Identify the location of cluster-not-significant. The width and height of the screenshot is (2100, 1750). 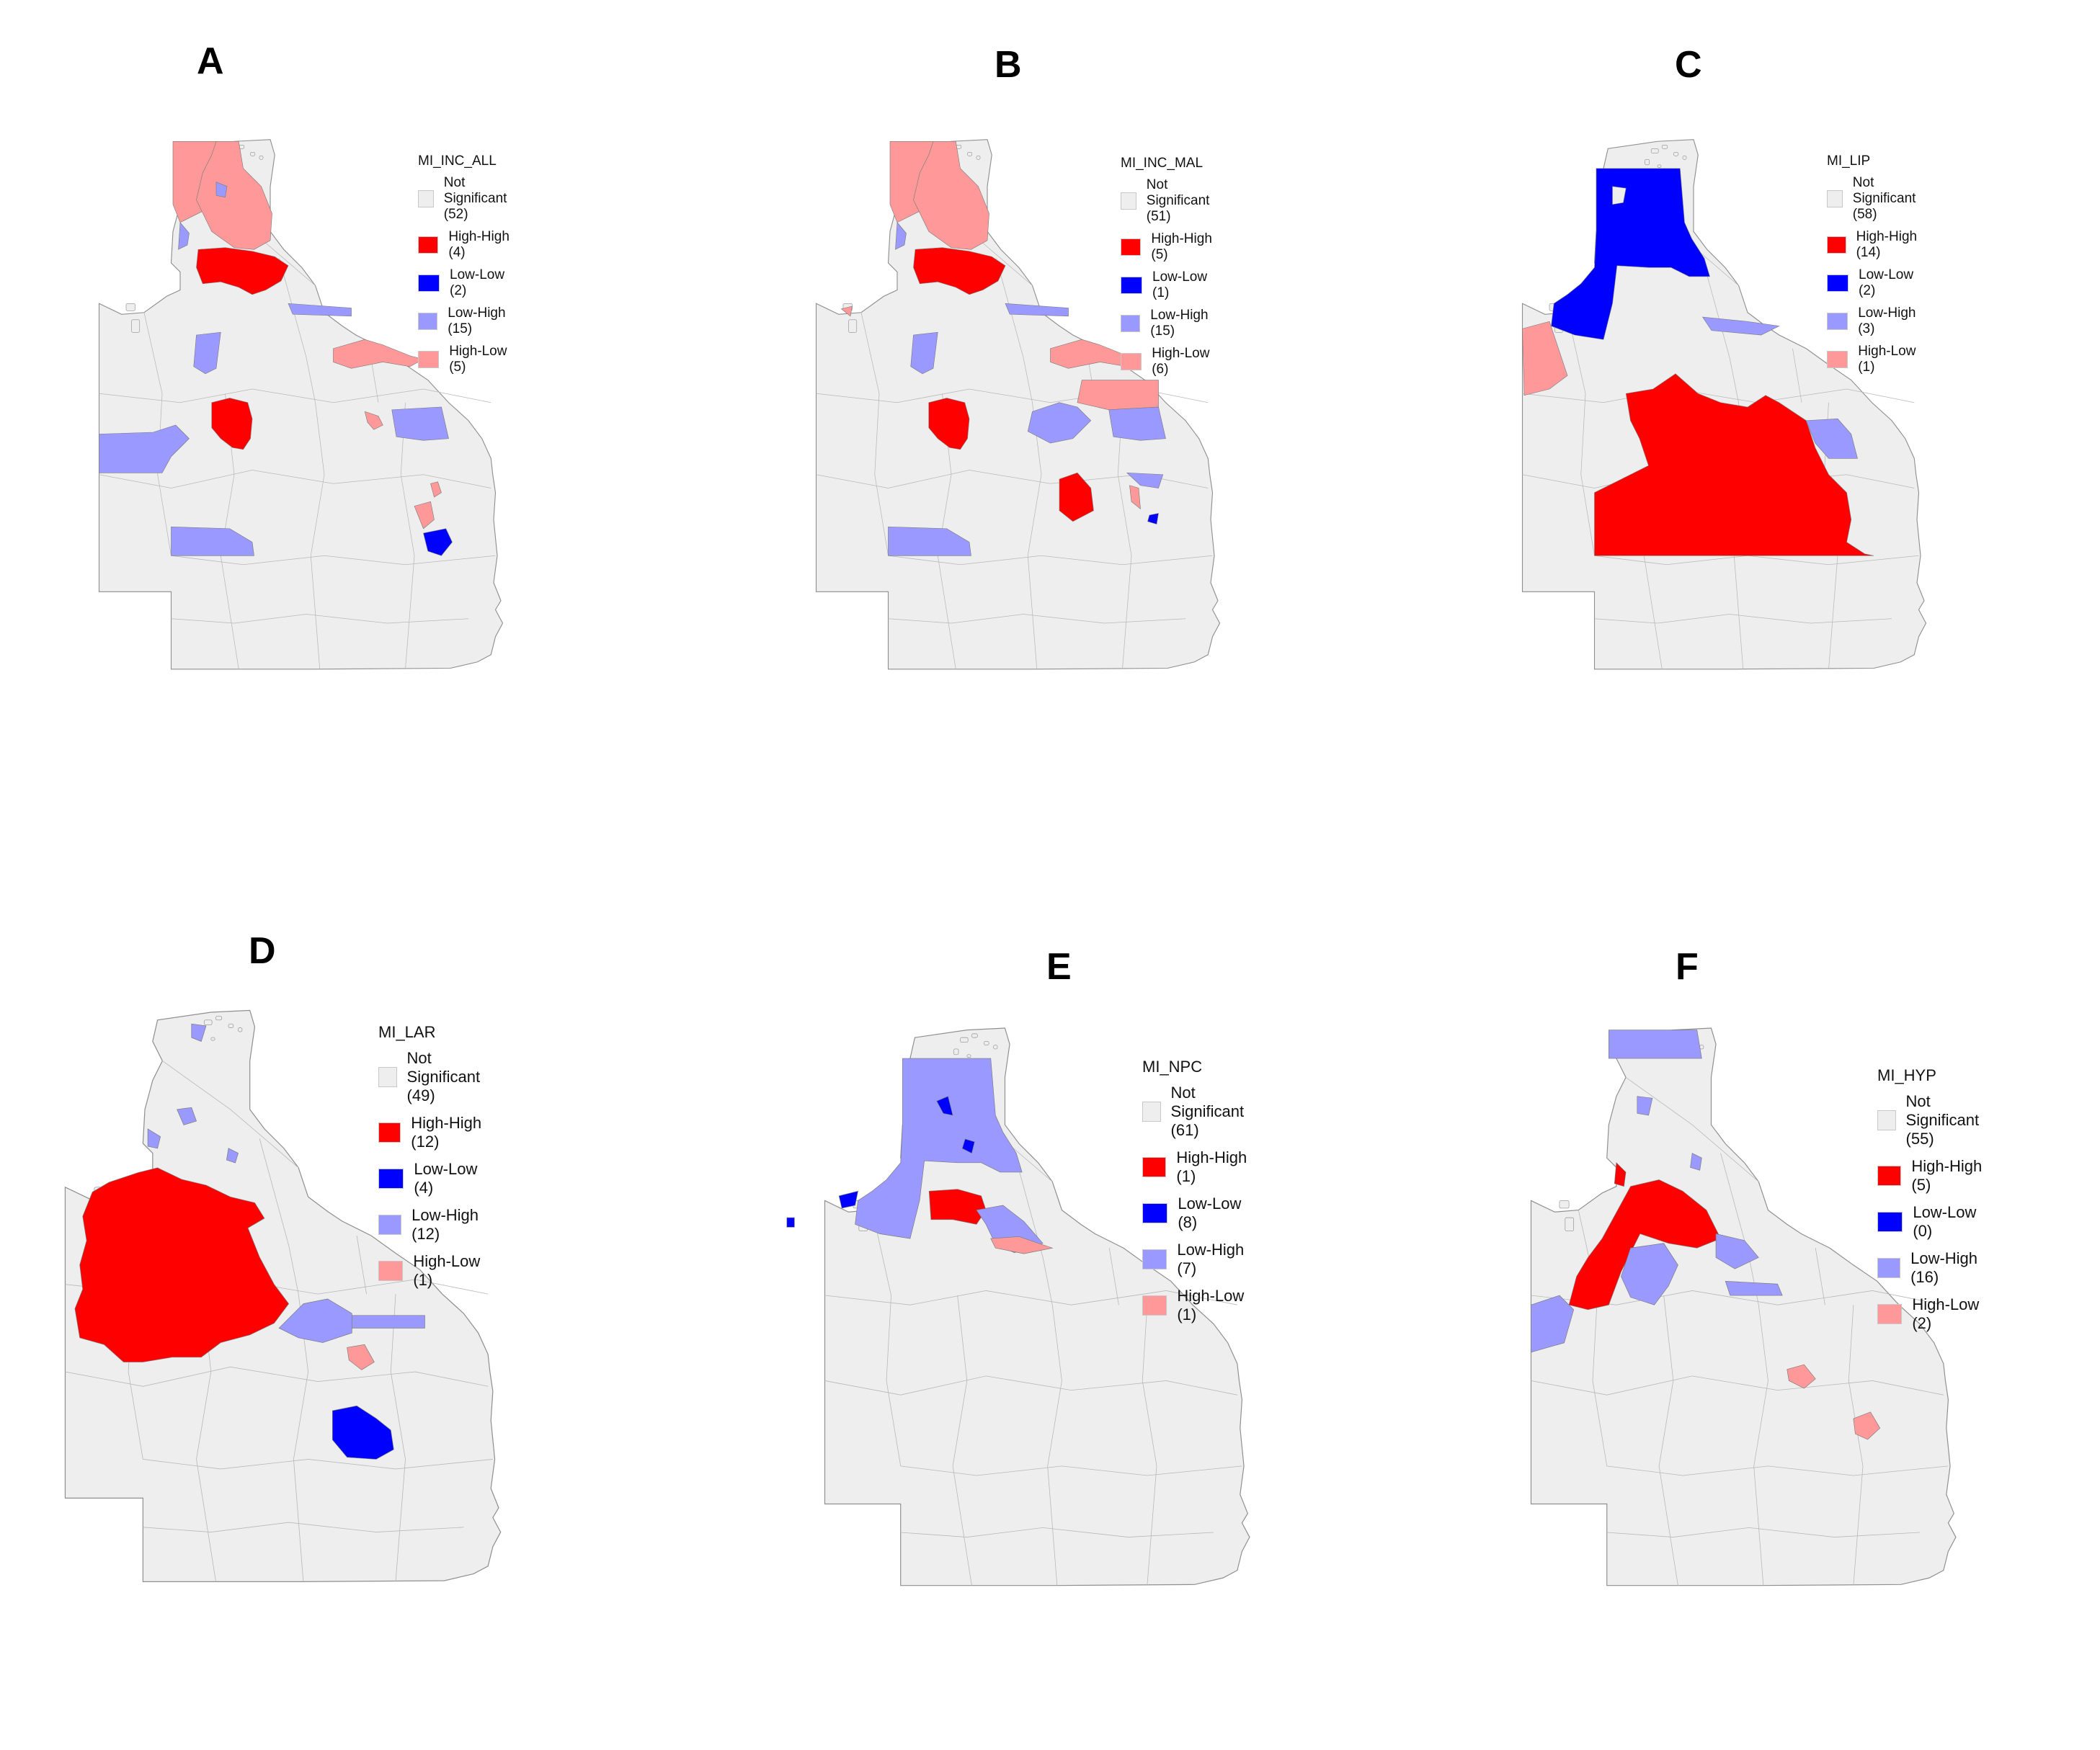
(1619, 195).